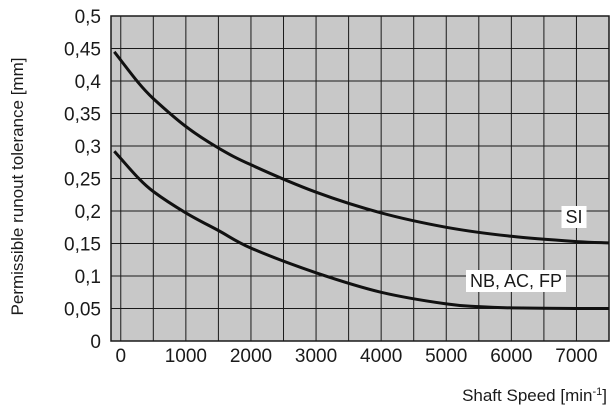 Image resolution: width=613 pixels, height=411 pixels. What do you see at coordinates (88, 277) in the screenshot?
I see `y-tick-label: 0,1` at bounding box center [88, 277].